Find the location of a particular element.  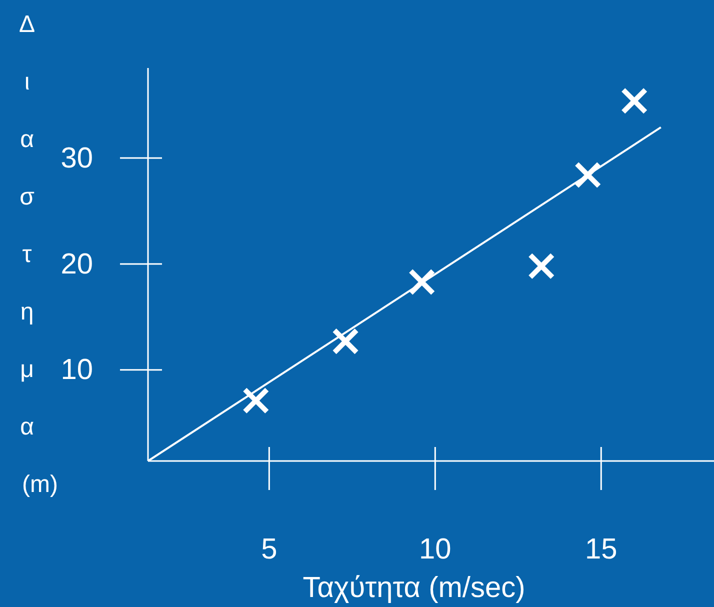

x-axis-title: Ταχύτητα (m/sec) is located at coordinates (414, 588).